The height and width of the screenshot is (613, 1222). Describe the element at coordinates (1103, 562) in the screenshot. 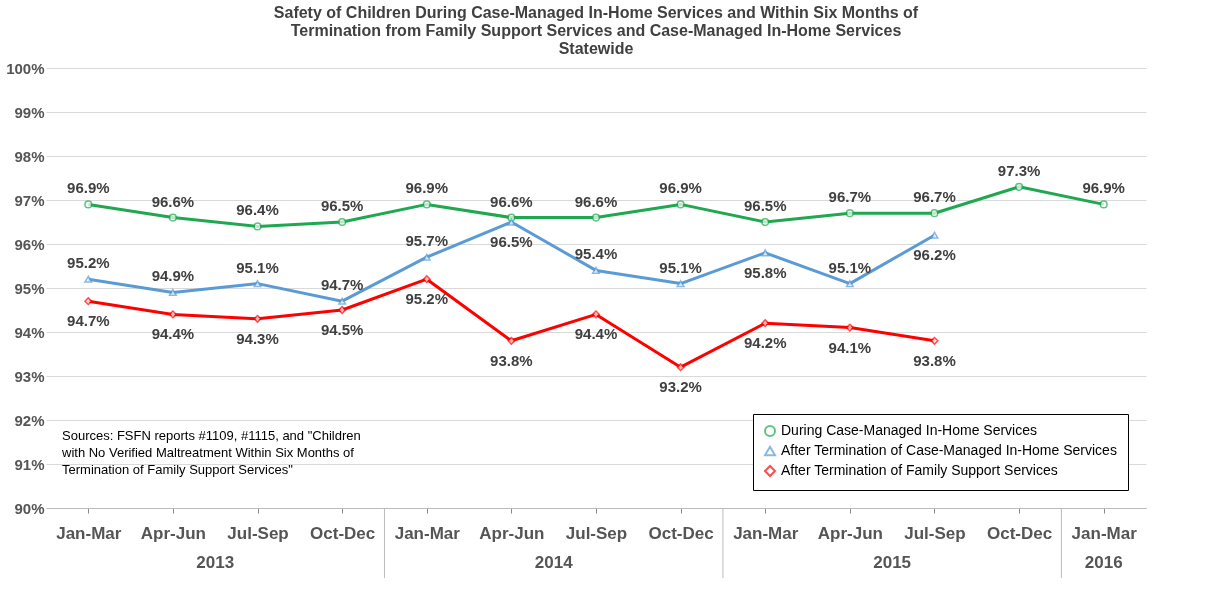

I see `text: 2016` at that location.